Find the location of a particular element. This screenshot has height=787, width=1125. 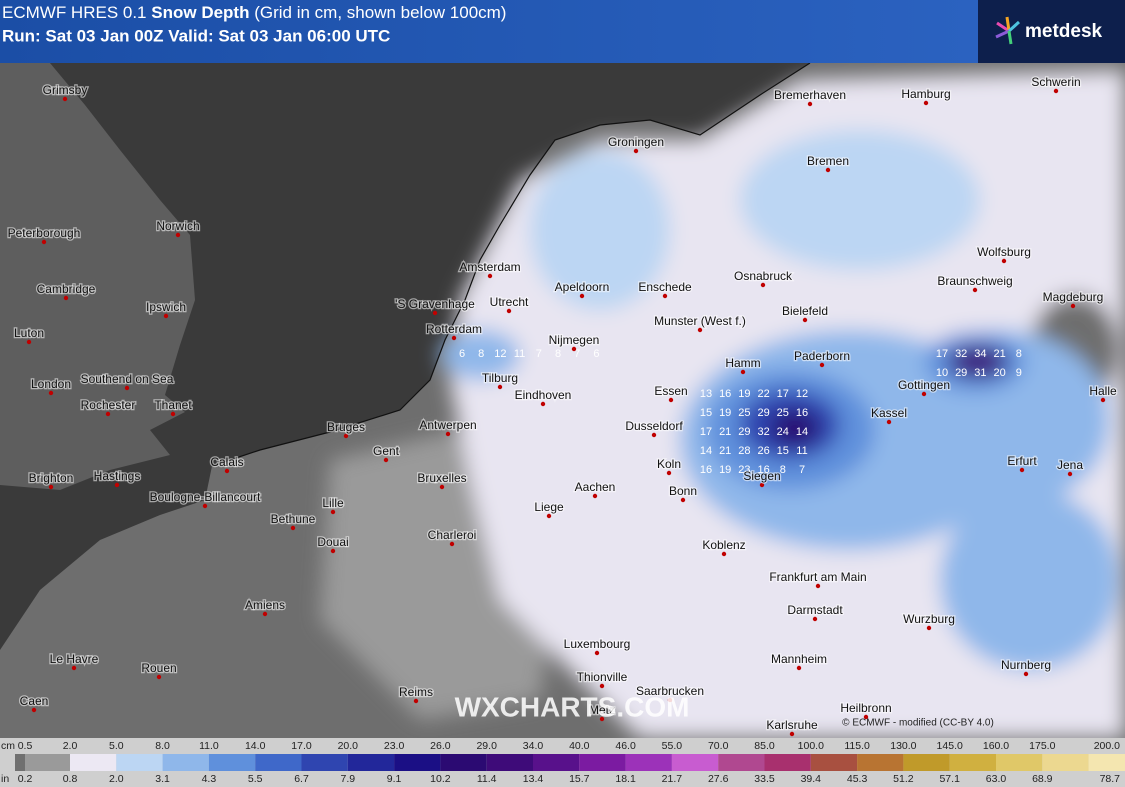

city-label: Rouen is located at coordinates (158, 668).